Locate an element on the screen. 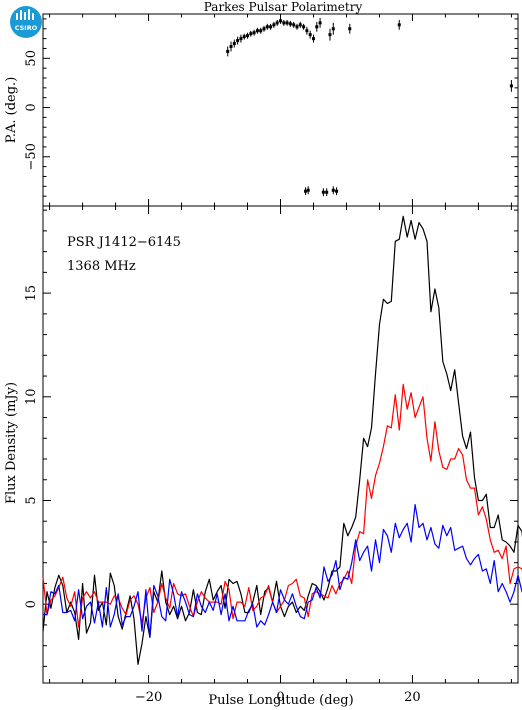 The height and width of the screenshot is (710, 522). x-axis-label: Pulse Longitude (deg) is located at coordinates (280, 700).